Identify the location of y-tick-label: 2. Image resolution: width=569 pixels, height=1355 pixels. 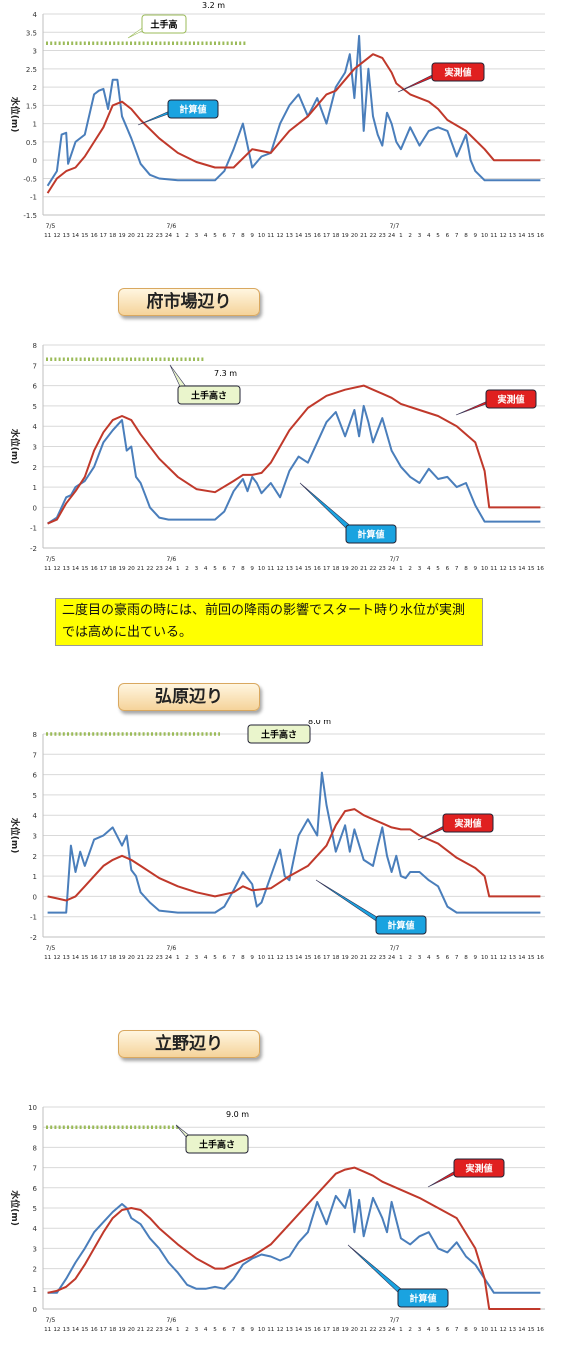
(35, 468).